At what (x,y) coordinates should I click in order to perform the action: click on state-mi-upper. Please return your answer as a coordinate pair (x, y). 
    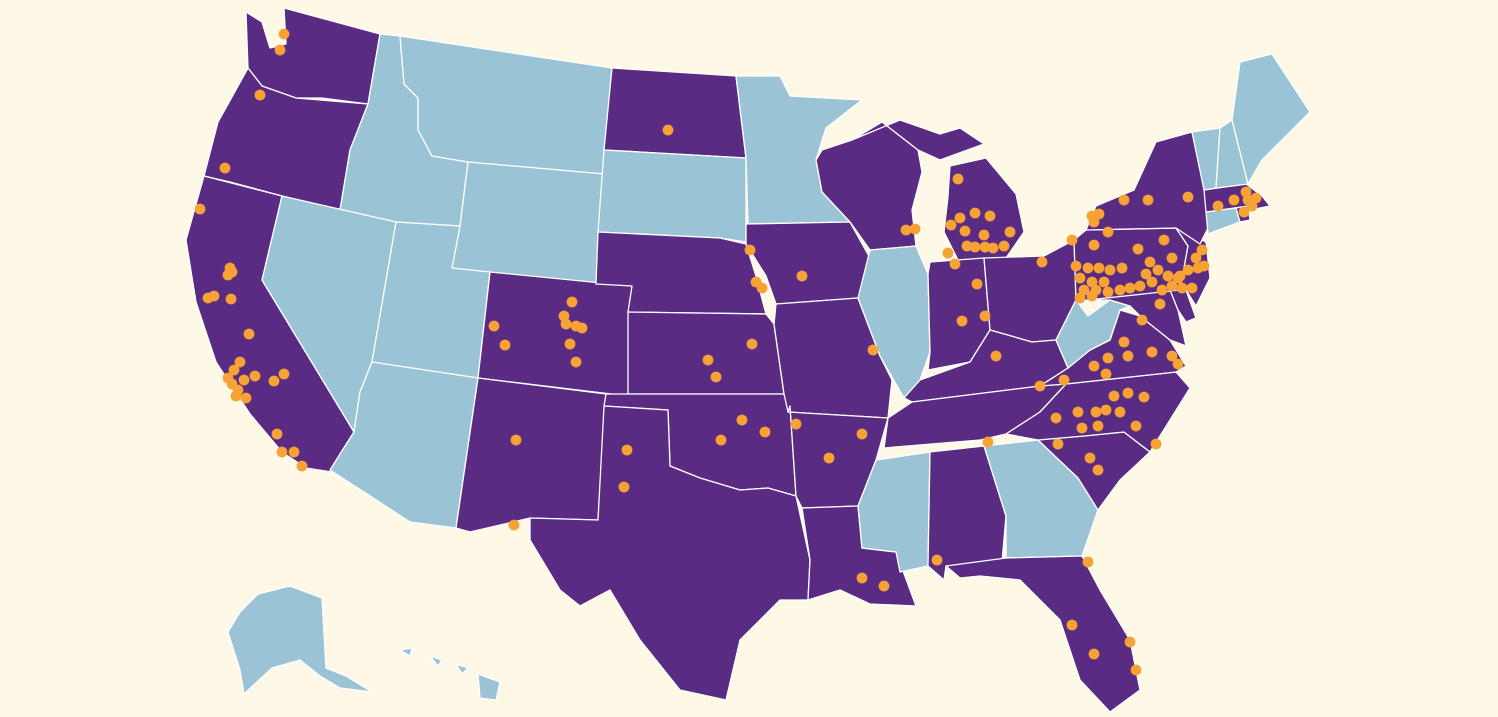
    Looking at the image, I should click on (918, 140).